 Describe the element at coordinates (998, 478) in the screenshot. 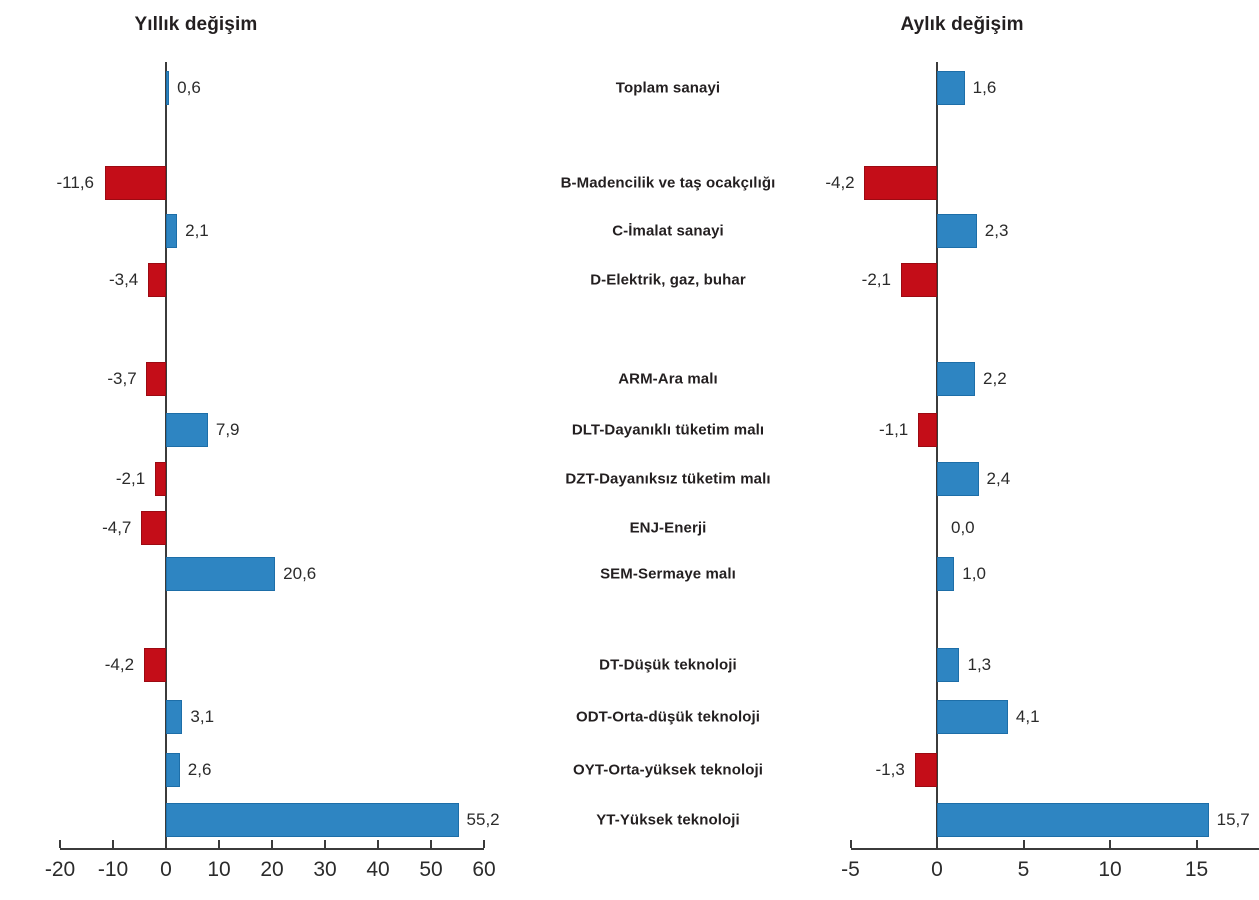

I see `value-label-monthly-6: 2,4` at that location.